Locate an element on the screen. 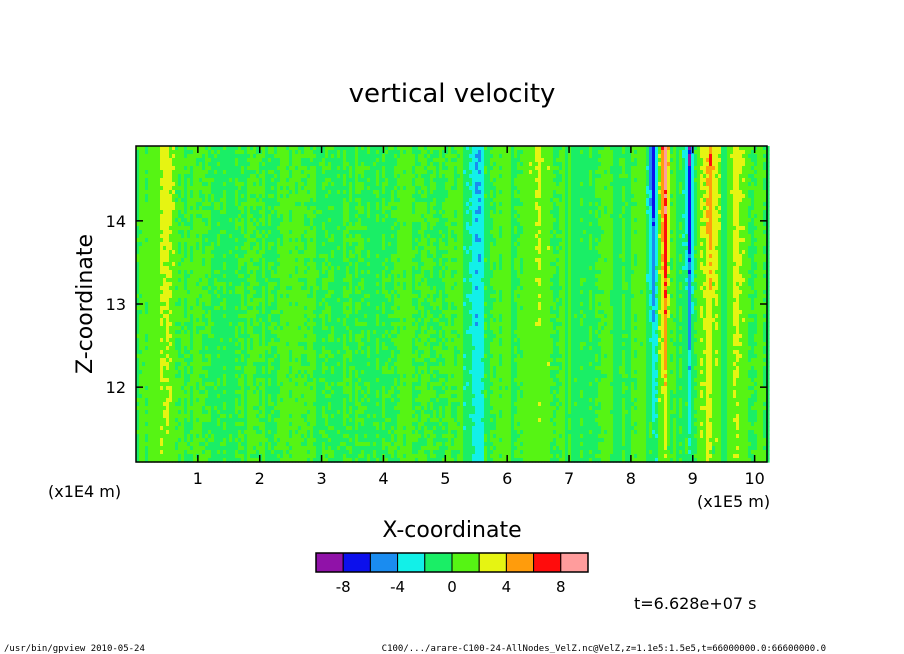 The image size is (904, 654). colorbar-frame is located at coordinates (452, 562).